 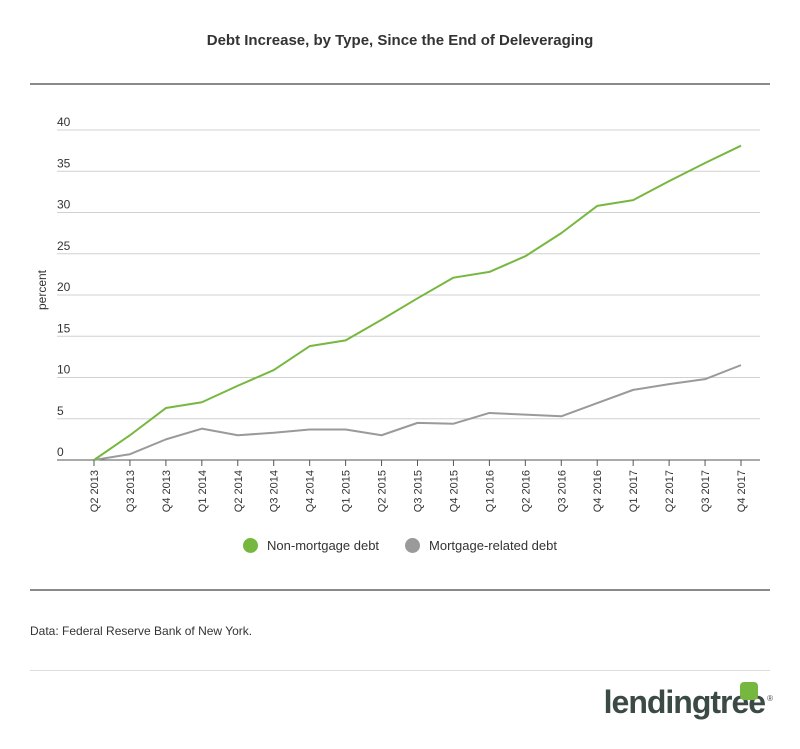 I want to click on legend: Non-mortgage debt Mortgage-related debt, so click(x=400, y=545).